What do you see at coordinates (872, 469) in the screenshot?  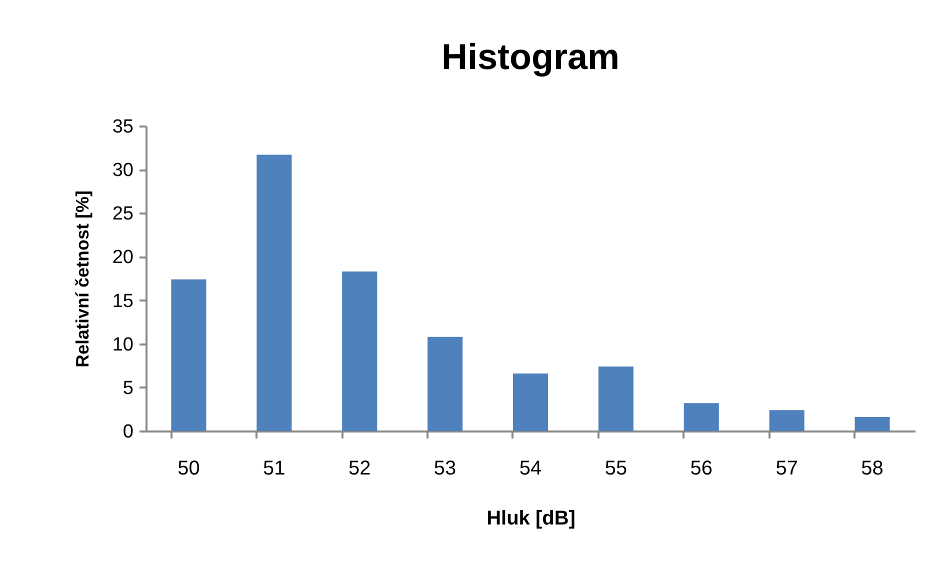 I see `x-tick-label: 58` at bounding box center [872, 469].